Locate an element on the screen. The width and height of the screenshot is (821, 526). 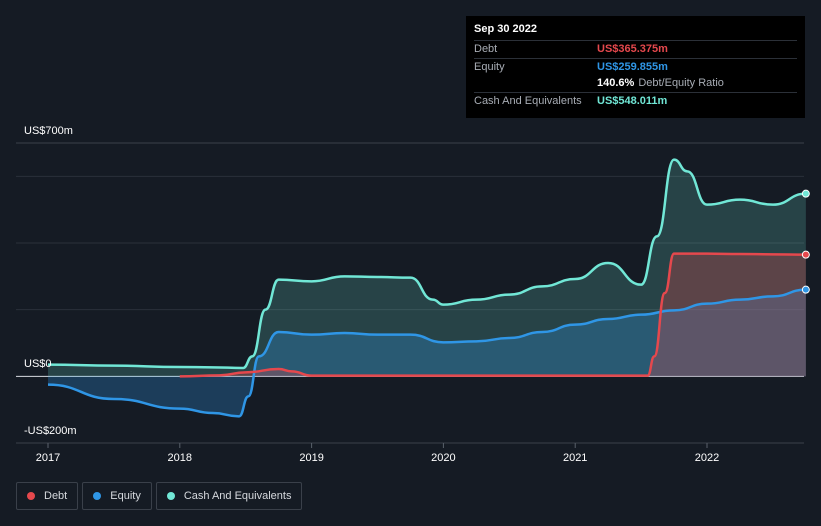
cash-end-marker is located at coordinates (805, 193).